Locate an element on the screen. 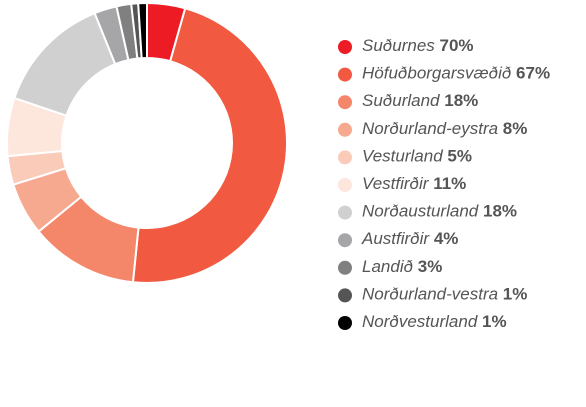 The width and height of the screenshot is (586, 407). legend-value: 3% is located at coordinates (430, 266).